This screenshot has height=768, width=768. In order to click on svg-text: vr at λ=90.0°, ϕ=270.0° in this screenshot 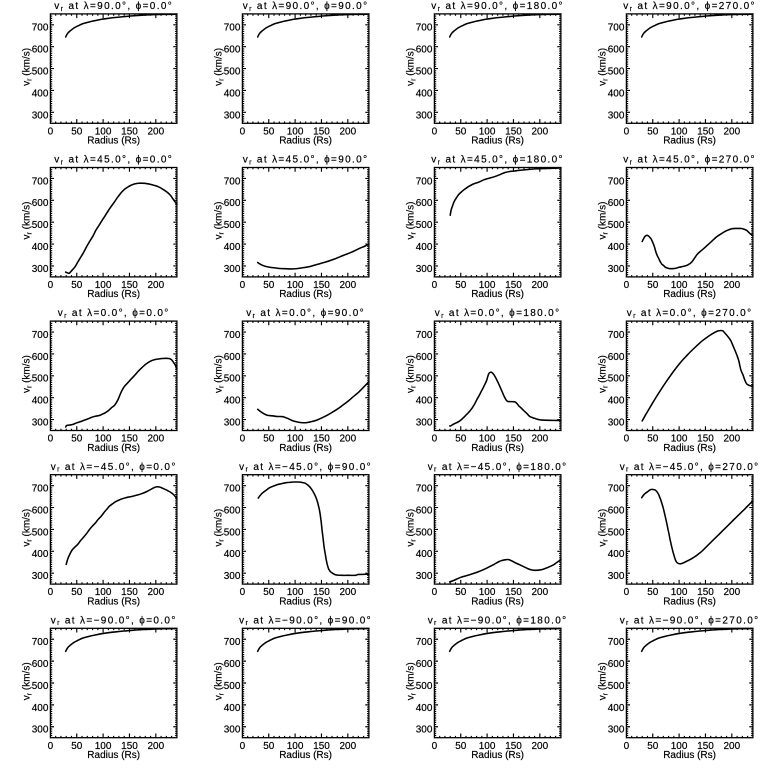, I will do `click(689, 7)`.